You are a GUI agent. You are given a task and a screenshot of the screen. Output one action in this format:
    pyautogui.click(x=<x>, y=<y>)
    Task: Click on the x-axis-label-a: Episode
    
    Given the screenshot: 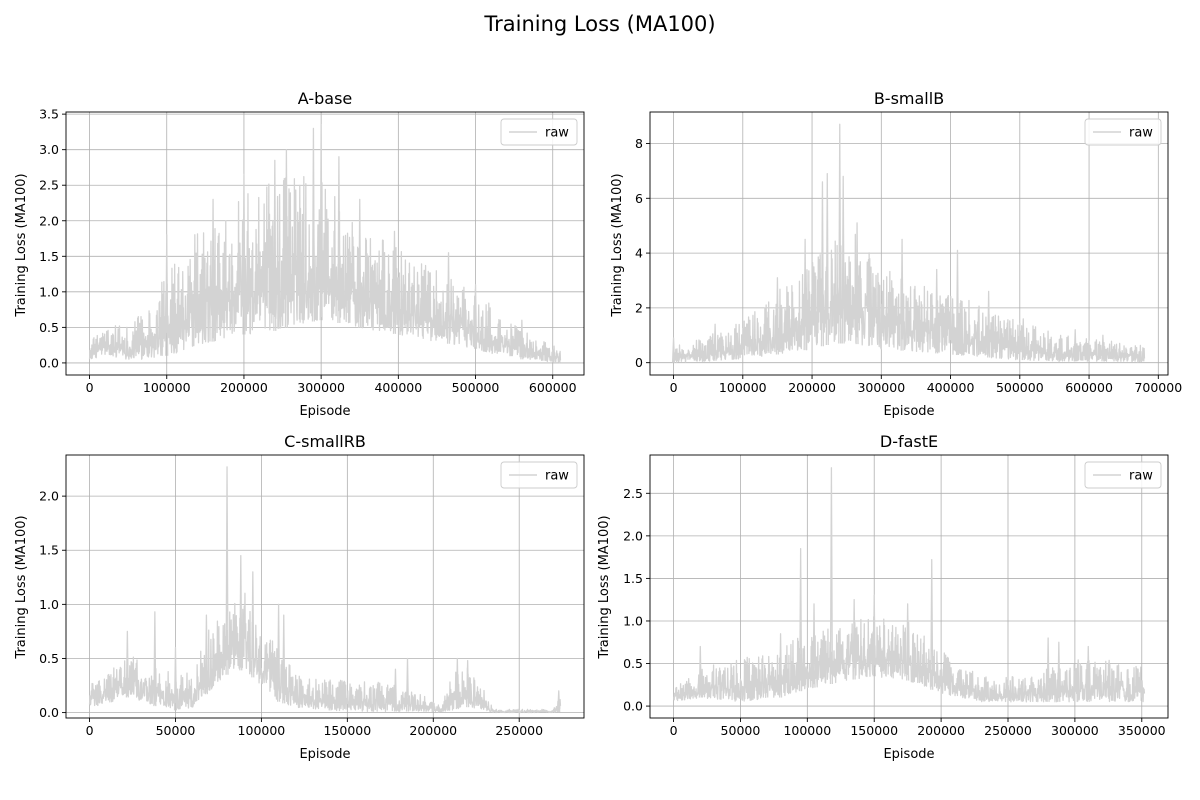 What is the action you would take?
    pyautogui.click(x=324, y=411)
    